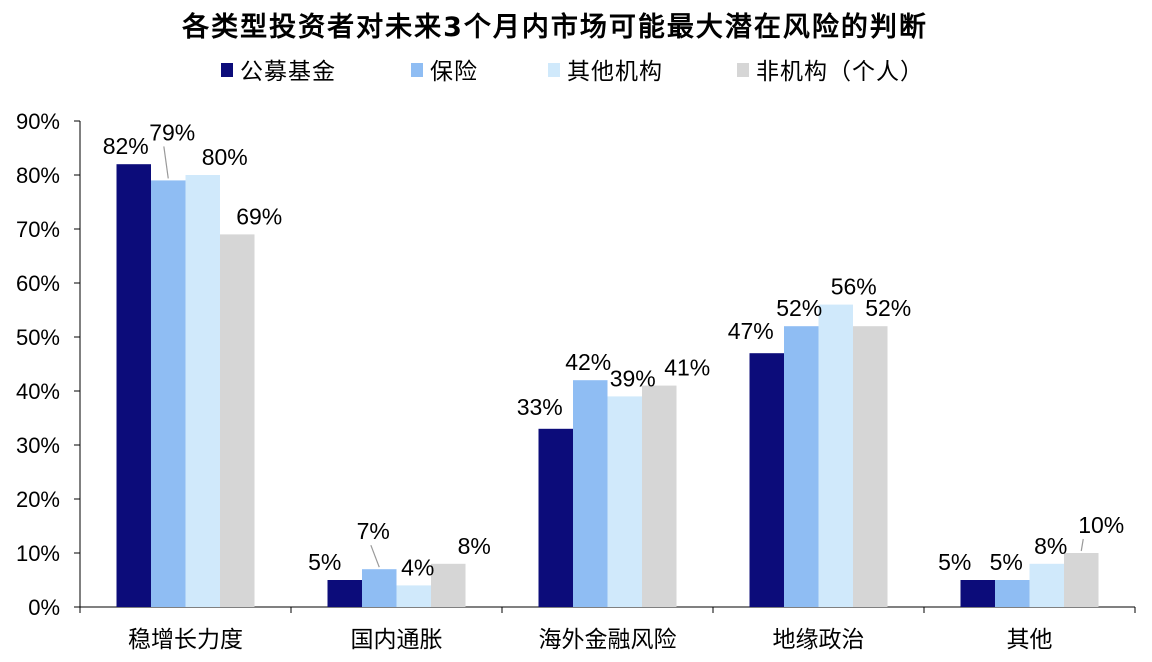  What do you see at coordinates (185, 640) in the screenshot?
I see `x-tick-label: 稳增长力度` at bounding box center [185, 640].